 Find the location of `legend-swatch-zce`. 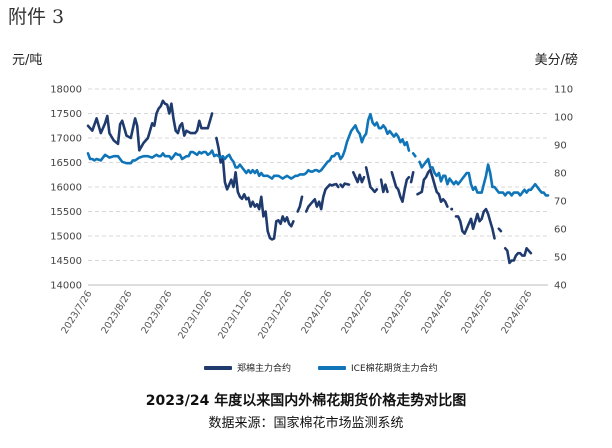

legend-swatch-zce is located at coordinates (218, 367).